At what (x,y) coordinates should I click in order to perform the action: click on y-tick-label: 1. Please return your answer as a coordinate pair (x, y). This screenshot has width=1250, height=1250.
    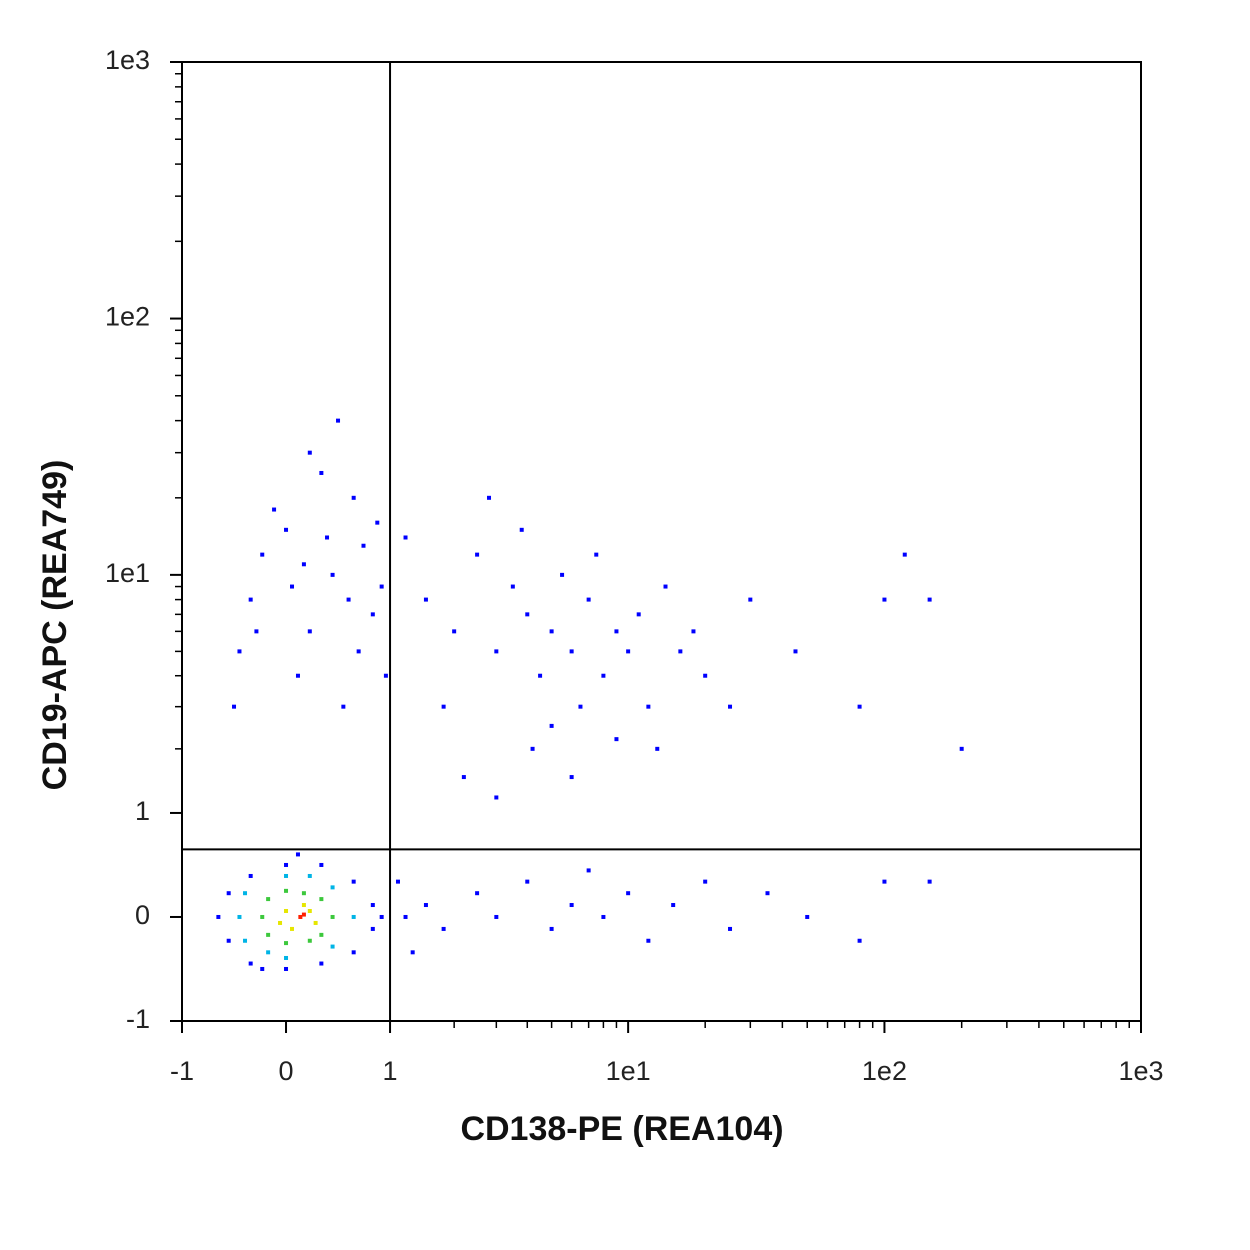
    Looking at the image, I should click on (142, 811).